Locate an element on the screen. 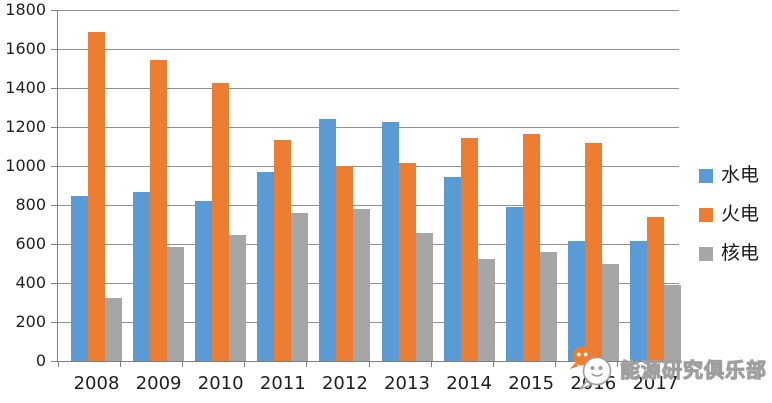 The width and height of the screenshot is (772, 403). y-axis-label: 1600 is located at coordinates (25, 48).